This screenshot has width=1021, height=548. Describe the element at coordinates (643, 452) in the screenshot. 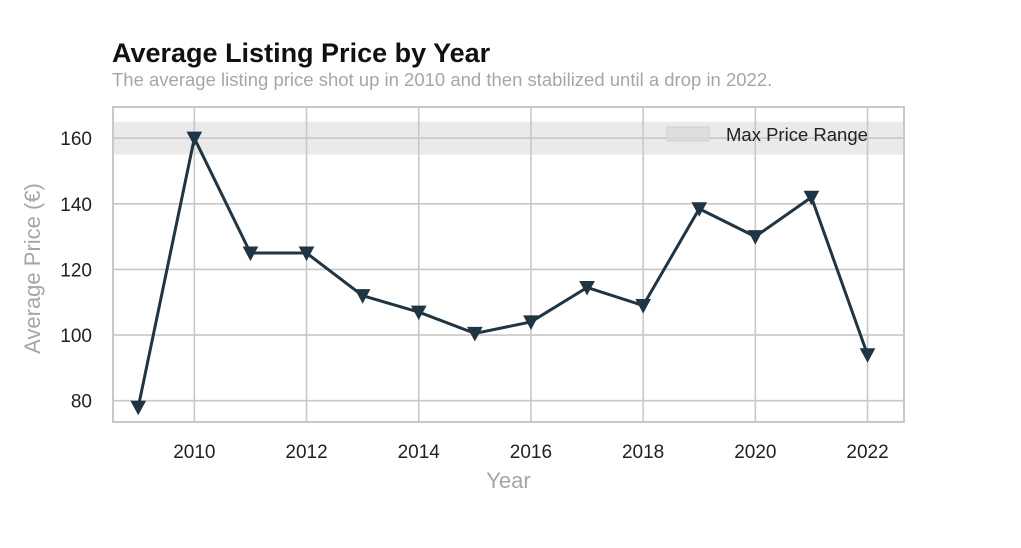

I see `x-tick-label: 2018` at that location.